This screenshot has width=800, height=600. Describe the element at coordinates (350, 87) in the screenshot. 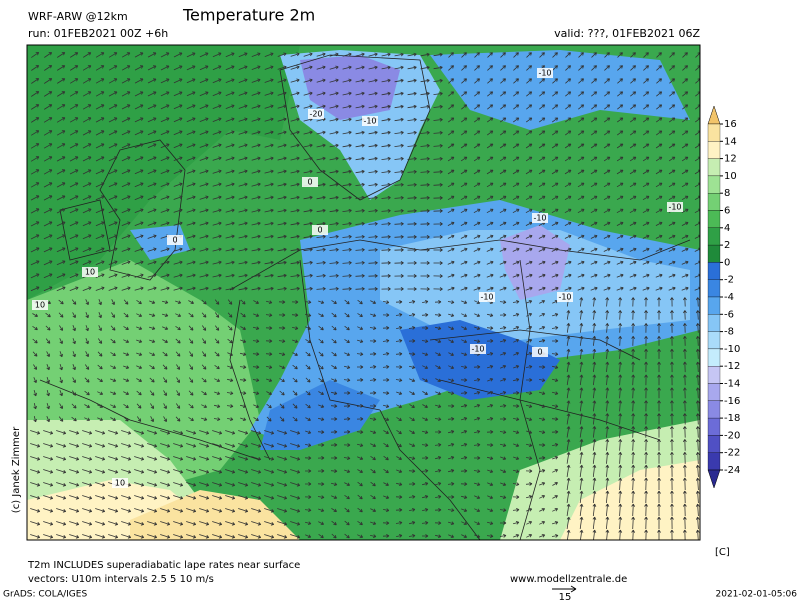

I see `very-cold-area` at that location.